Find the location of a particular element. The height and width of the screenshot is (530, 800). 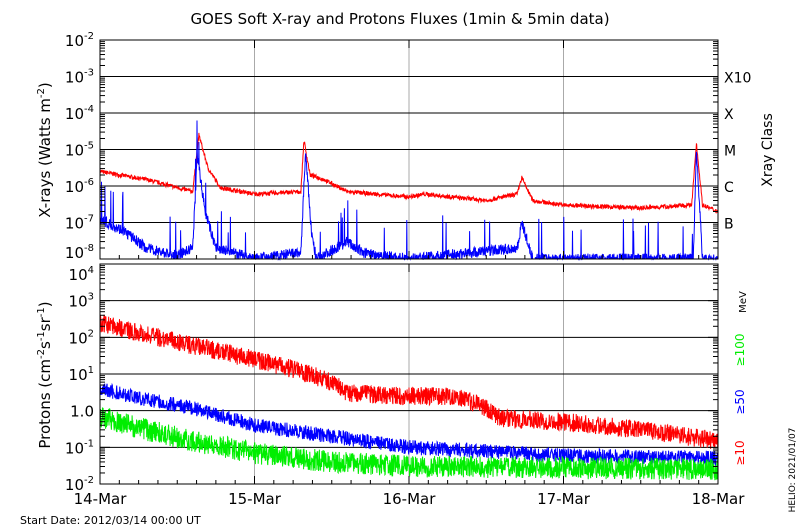

y-tick-label: 10⁻⁴ is located at coordinates (79, 113).